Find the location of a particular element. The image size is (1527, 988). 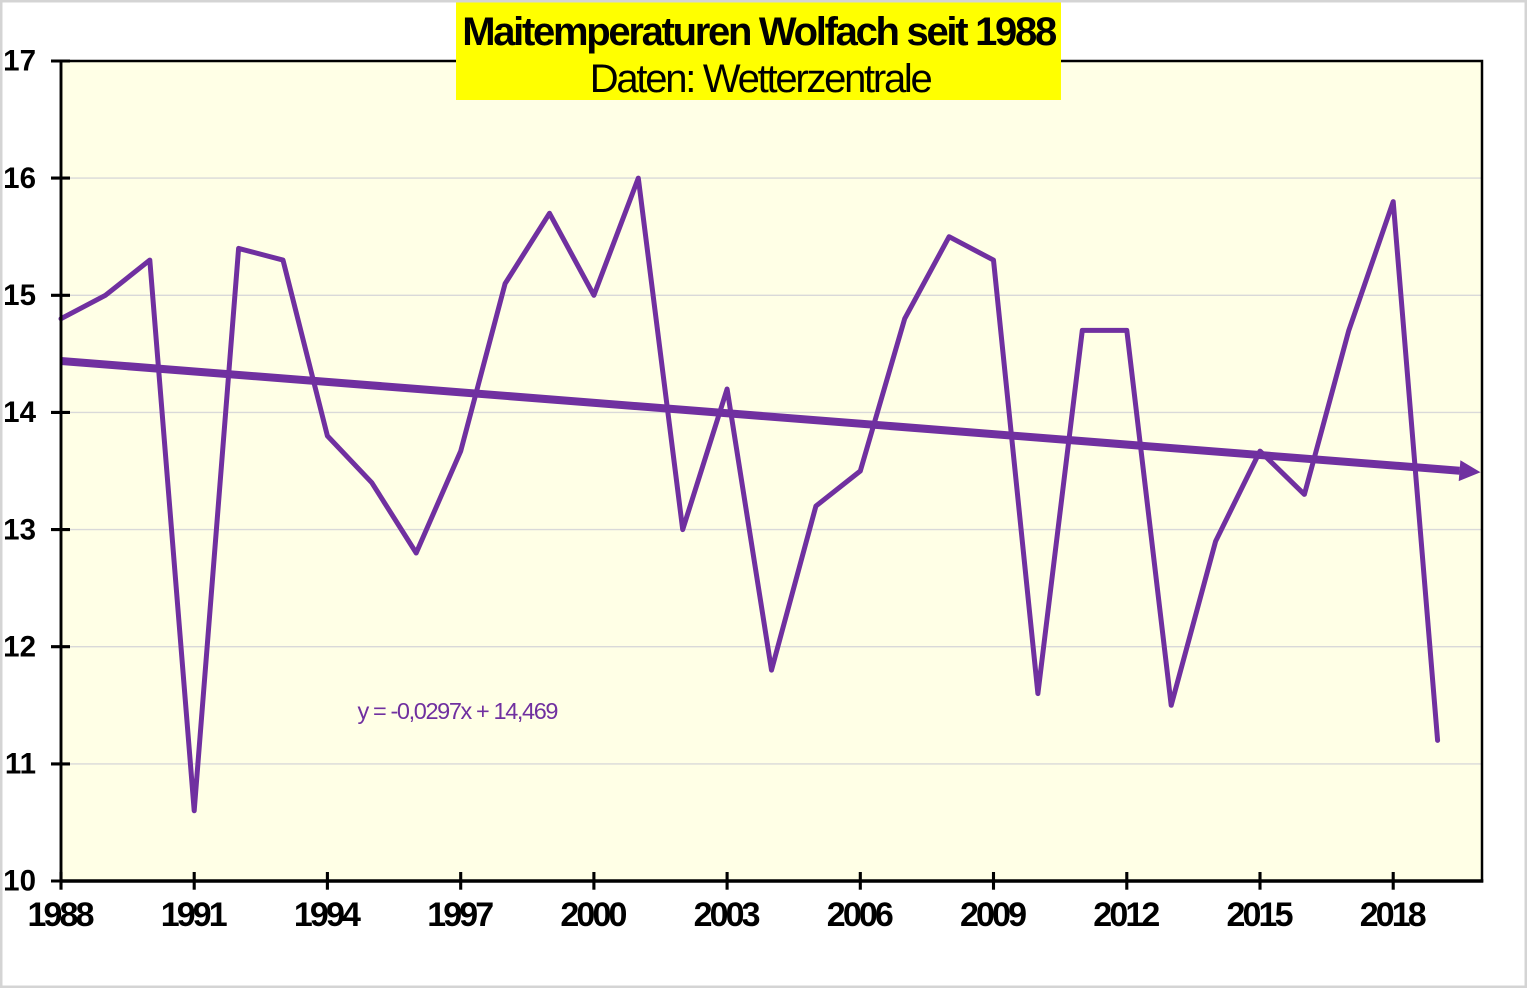

svg-text: 2015 is located at coordinates (1260, 915).